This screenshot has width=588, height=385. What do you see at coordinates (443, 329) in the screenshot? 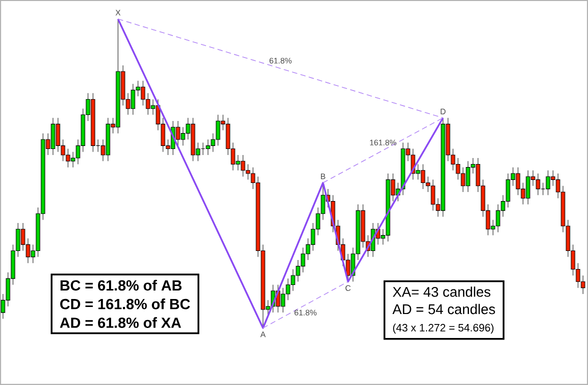
I see `annotation: (43 x 1.272 = 54.696)` at bounding box center [443, 329].